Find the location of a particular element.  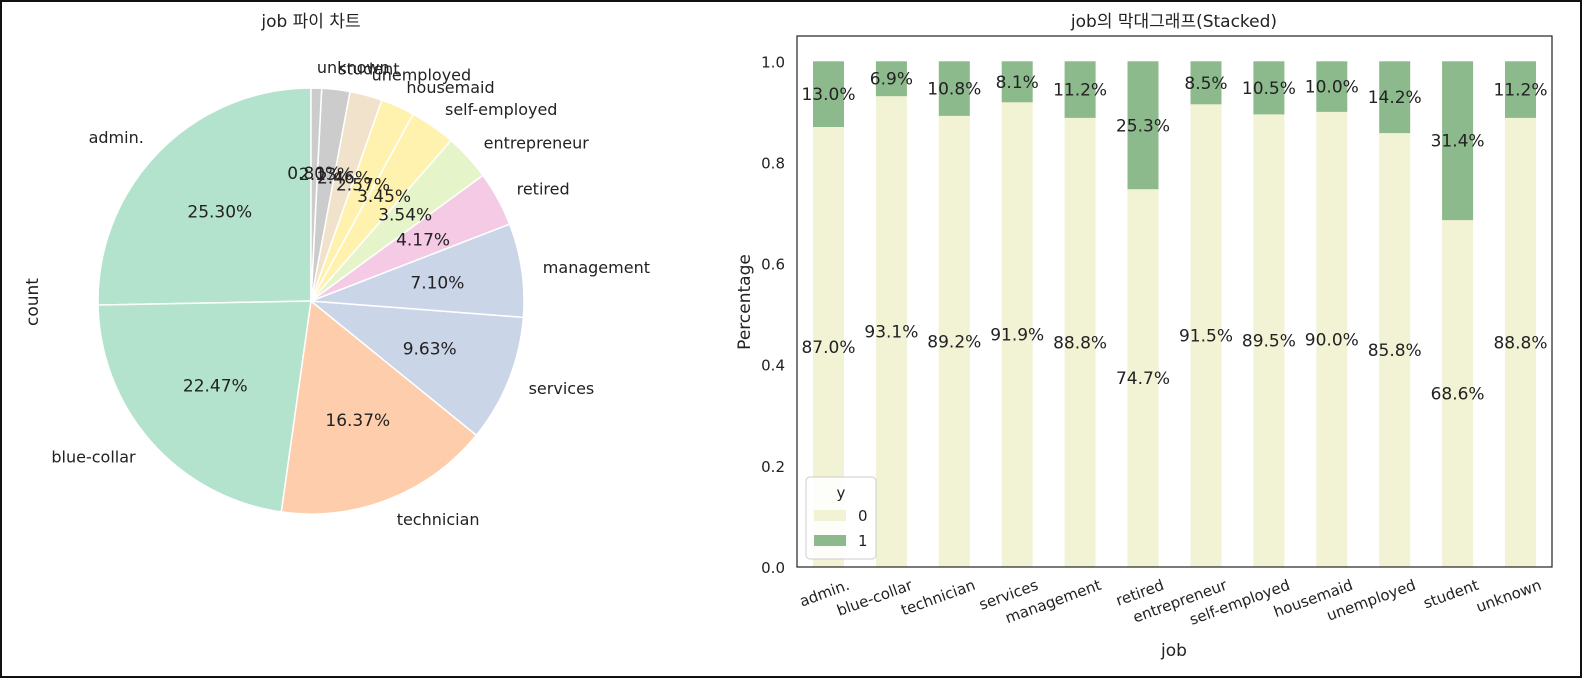

bar-self-employed-y1 is located at coordinates (1269, 88).